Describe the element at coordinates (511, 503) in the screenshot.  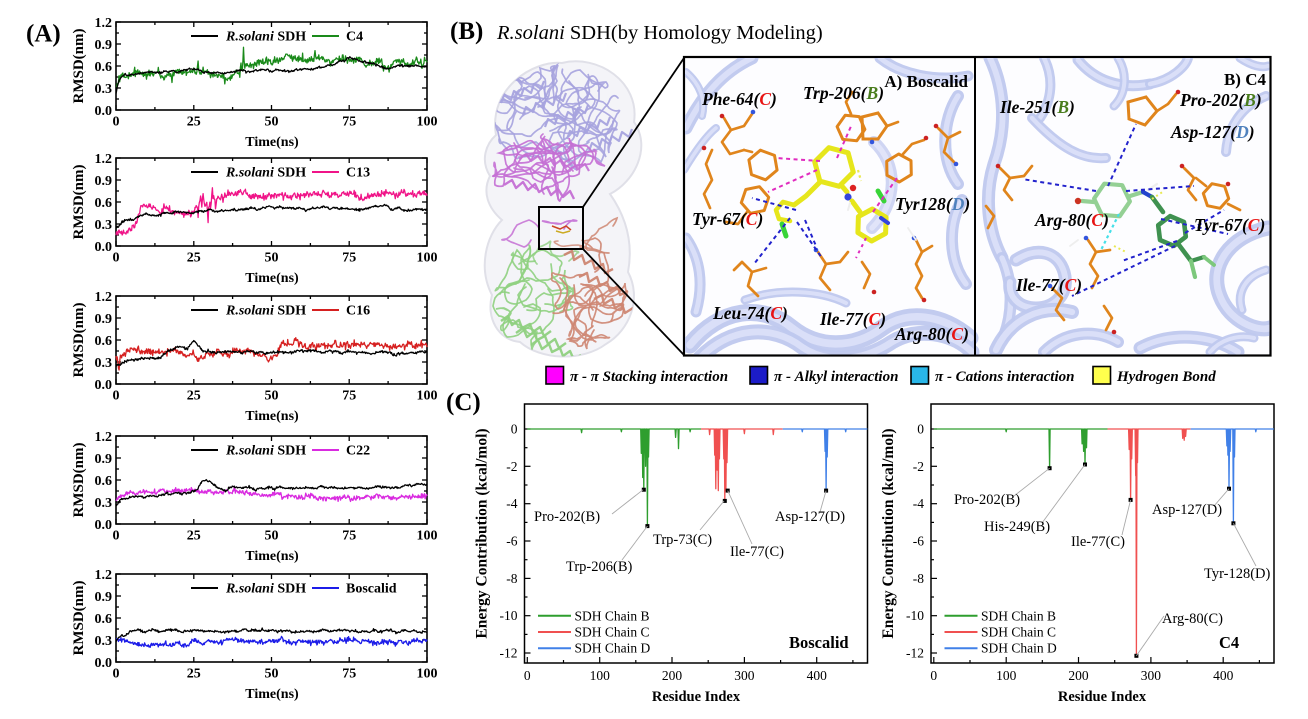
I see `svg-text: -4` at that location.